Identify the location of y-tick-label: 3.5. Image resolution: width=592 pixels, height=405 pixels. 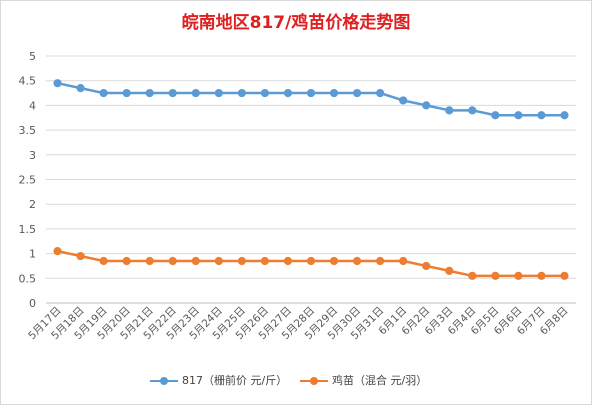
(28, 130).